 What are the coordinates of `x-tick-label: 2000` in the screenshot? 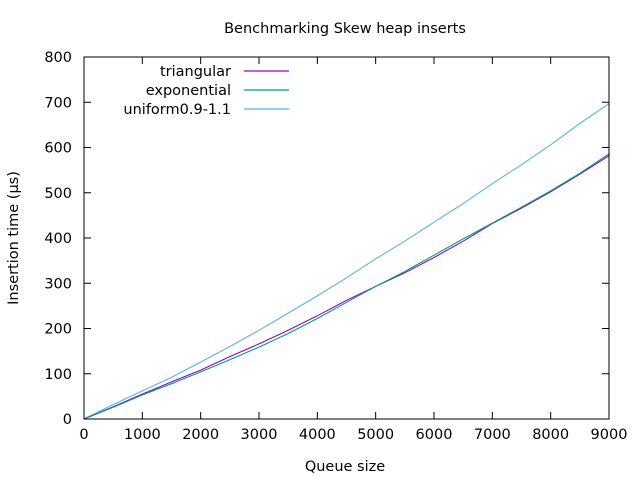 It's located at (200, 435).